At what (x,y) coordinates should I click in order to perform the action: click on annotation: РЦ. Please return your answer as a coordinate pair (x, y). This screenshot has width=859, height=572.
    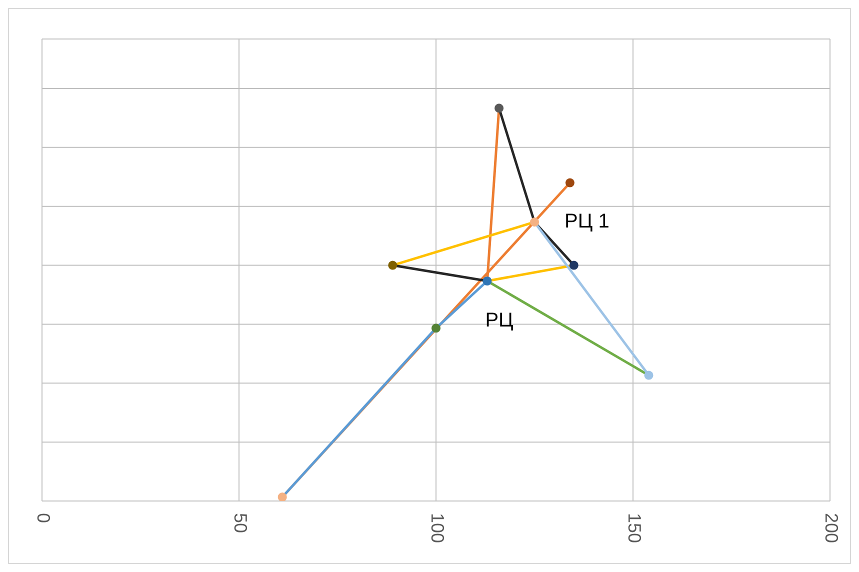
    Looking at the image, I should click on (499, 320).